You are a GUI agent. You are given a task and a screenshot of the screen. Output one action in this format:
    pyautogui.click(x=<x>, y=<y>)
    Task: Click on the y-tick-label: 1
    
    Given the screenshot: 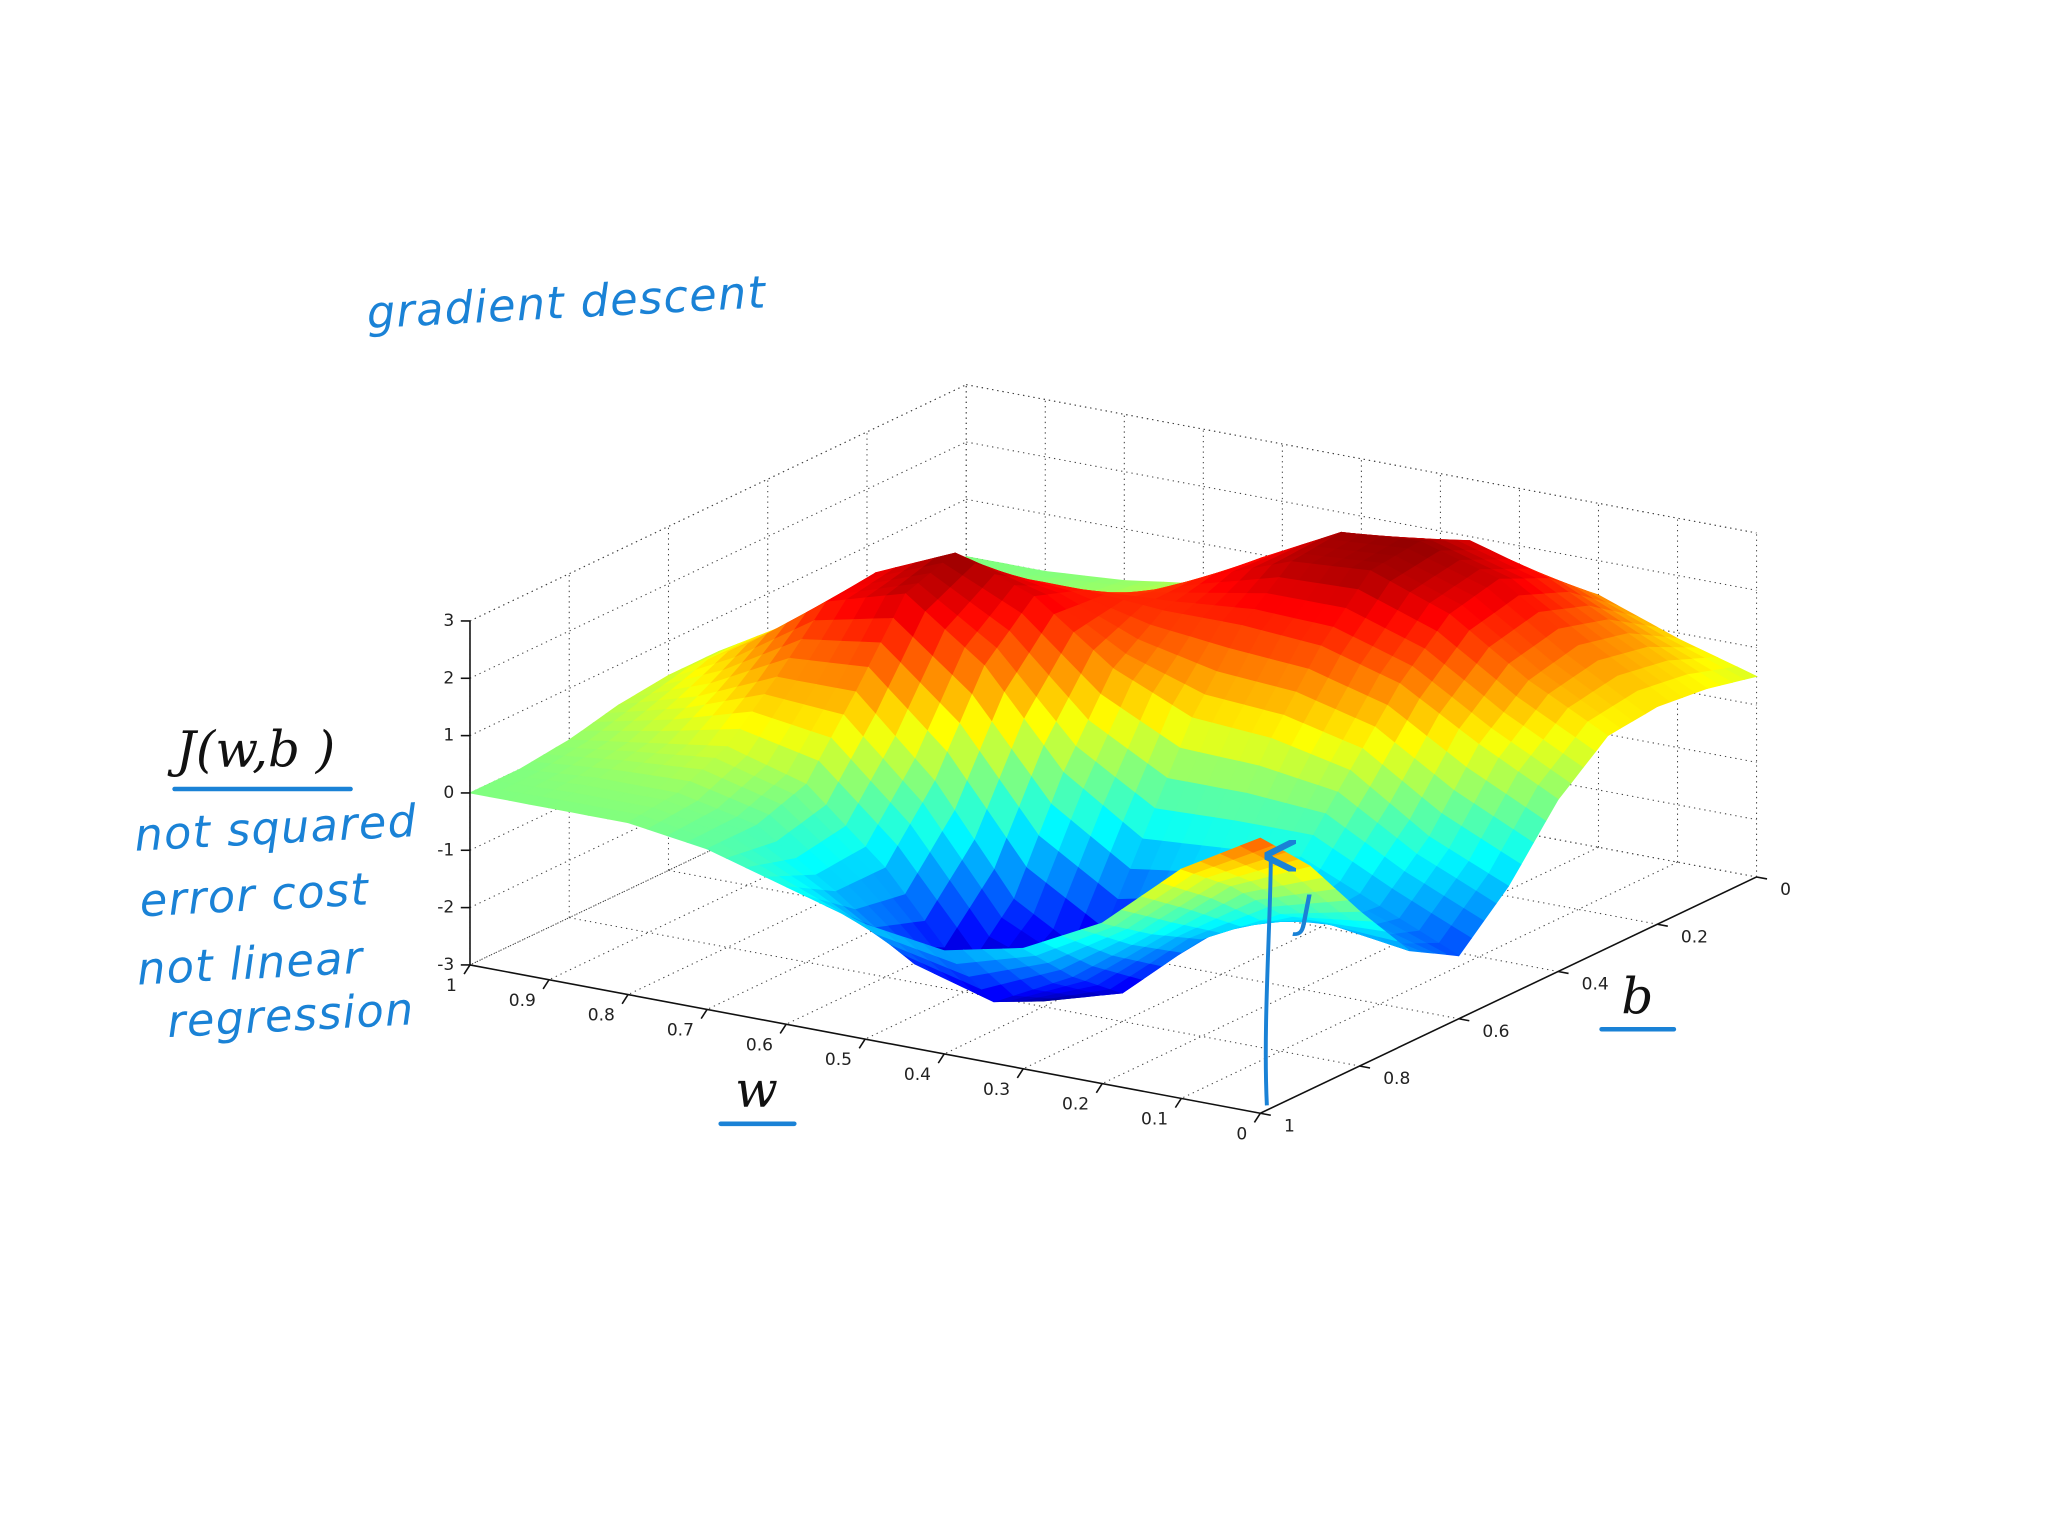 What is the action you would take?
    pyautogui.click(x=1289, y=1126)
    